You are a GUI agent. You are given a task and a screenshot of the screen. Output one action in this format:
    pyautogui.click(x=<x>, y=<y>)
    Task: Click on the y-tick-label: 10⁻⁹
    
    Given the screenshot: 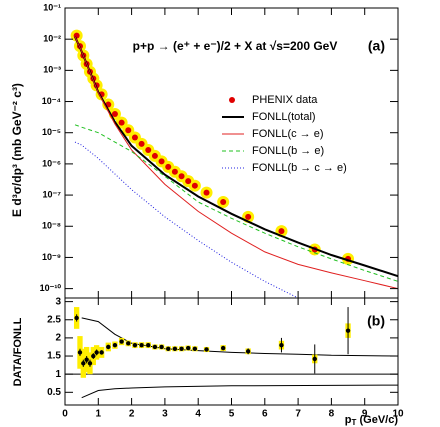 What is the action you would take?
    pyautogui.click(x=51, y=257)
    